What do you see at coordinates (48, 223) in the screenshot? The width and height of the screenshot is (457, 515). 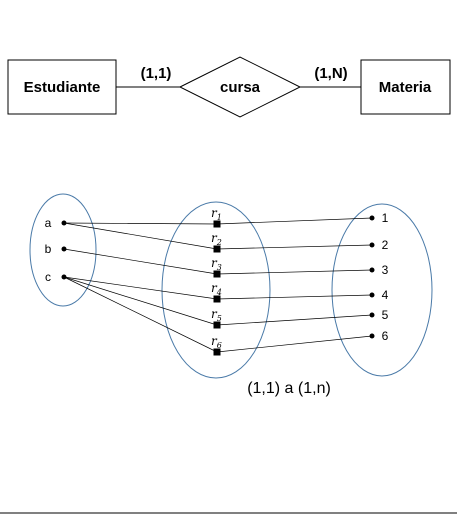 I see `left-element-label: a` at bounding box center [48, 223].